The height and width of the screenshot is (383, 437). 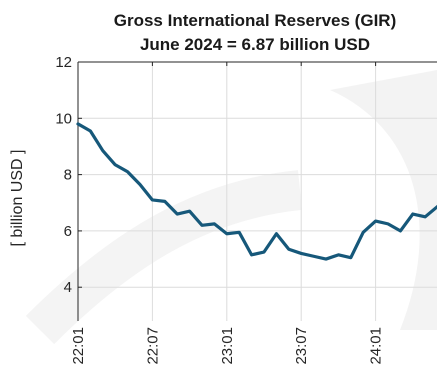 I want to click on y-tick-label: 10, so click(x=63, y=118).